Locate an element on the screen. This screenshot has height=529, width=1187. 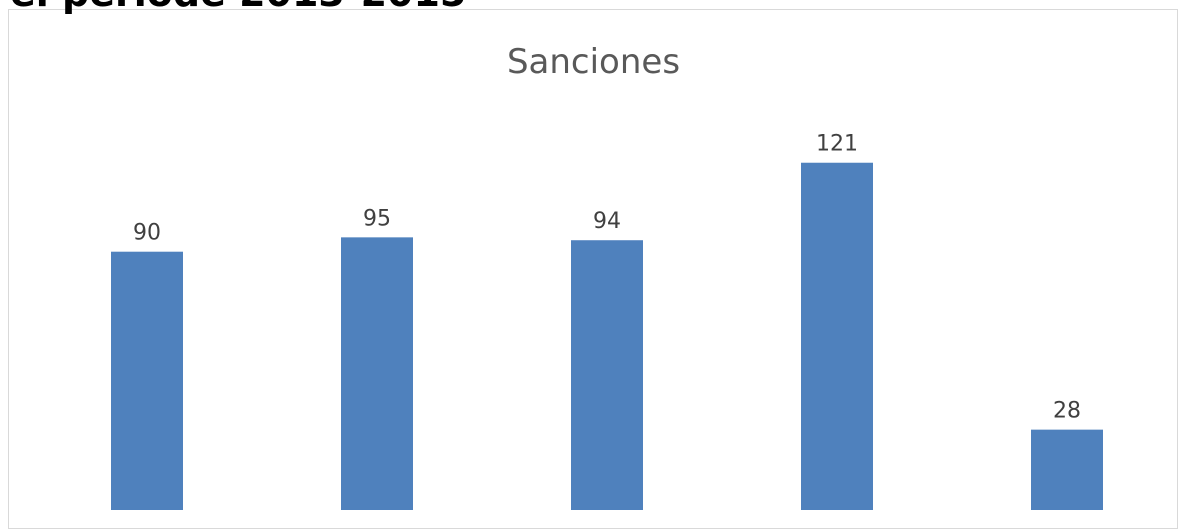
data-label: 90 is located at coordinates (147, 233).